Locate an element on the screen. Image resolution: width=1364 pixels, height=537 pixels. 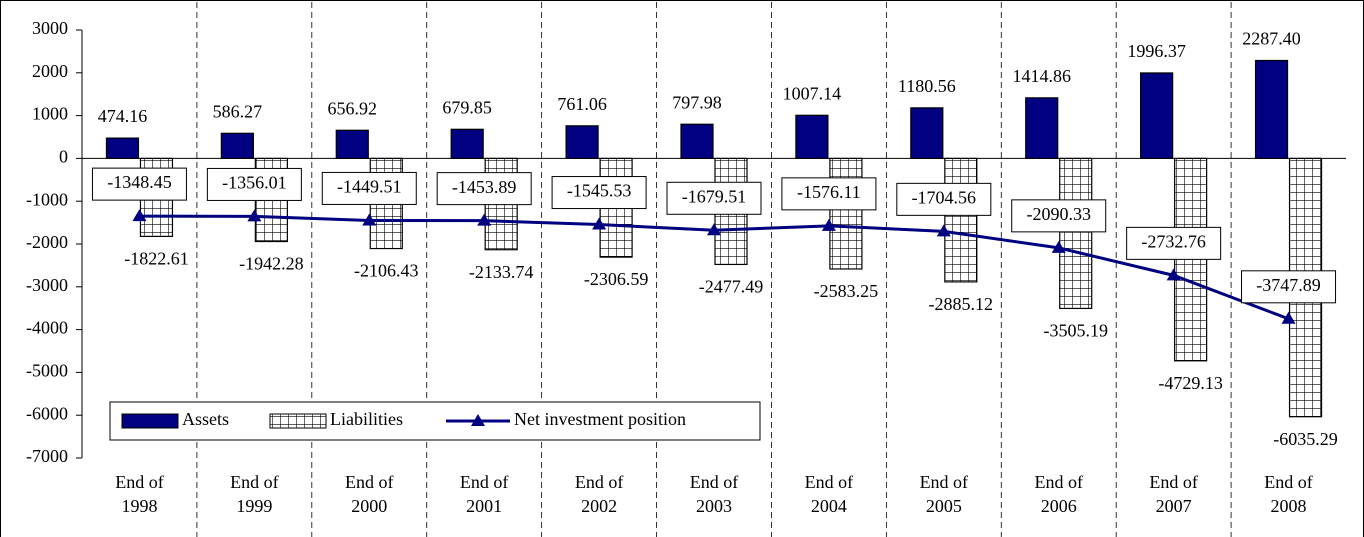
data-label: -2477.49 is located at coordinates (731, 287).